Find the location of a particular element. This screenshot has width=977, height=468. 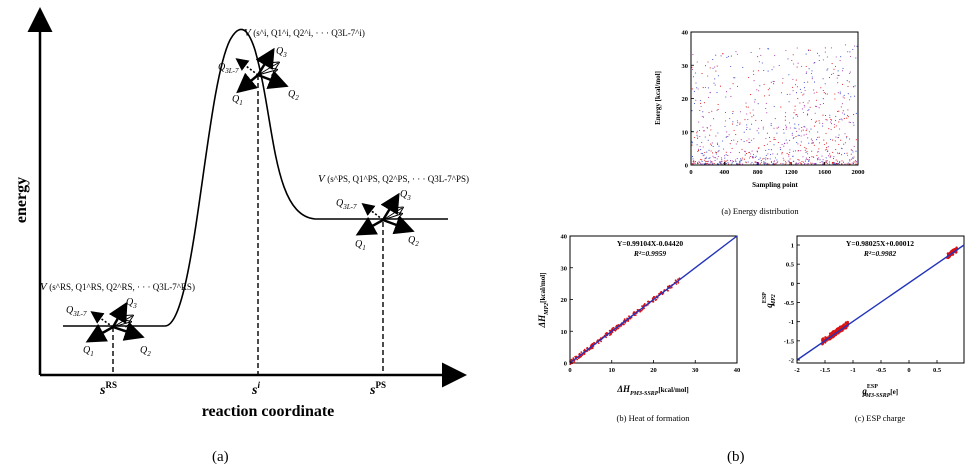

esp-r2: R²=0.9982 is located at coordinates (879, 253).